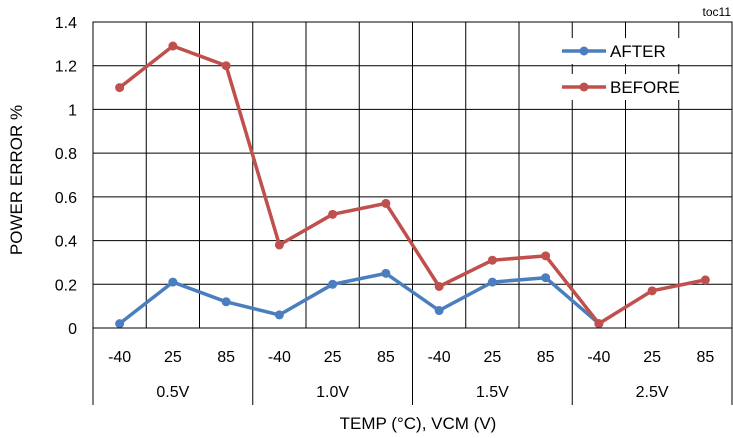 Image resolution: width=733 pixels, height=438 pixels. I want to click on x-axis-label: TEMP (°C), VCM (V), so click(418, 423).